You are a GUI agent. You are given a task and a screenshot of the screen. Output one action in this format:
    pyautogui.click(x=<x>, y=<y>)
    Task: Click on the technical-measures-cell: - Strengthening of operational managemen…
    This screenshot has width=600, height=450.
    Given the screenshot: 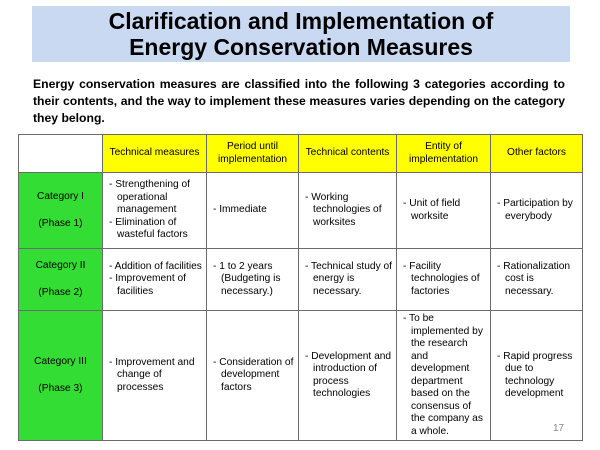 What is the action you would take?
    pyautogui.click(x=154, y=210)
    